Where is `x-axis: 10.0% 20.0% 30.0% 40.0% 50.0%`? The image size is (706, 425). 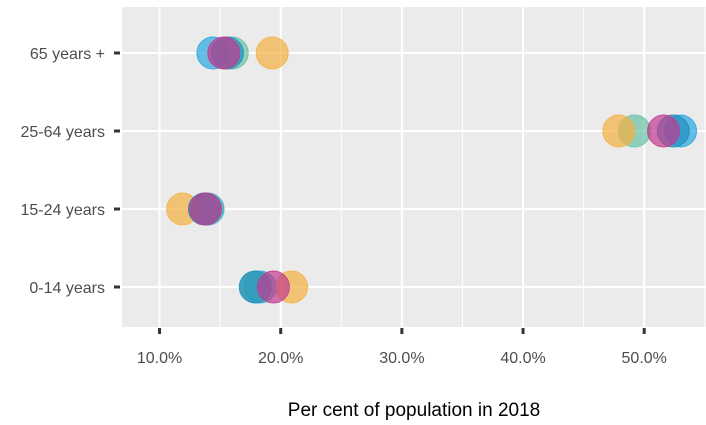 x-axis: 10.0% 20.0% 30.0% 40.0% 50.0% is located at coordinates (402, 347).